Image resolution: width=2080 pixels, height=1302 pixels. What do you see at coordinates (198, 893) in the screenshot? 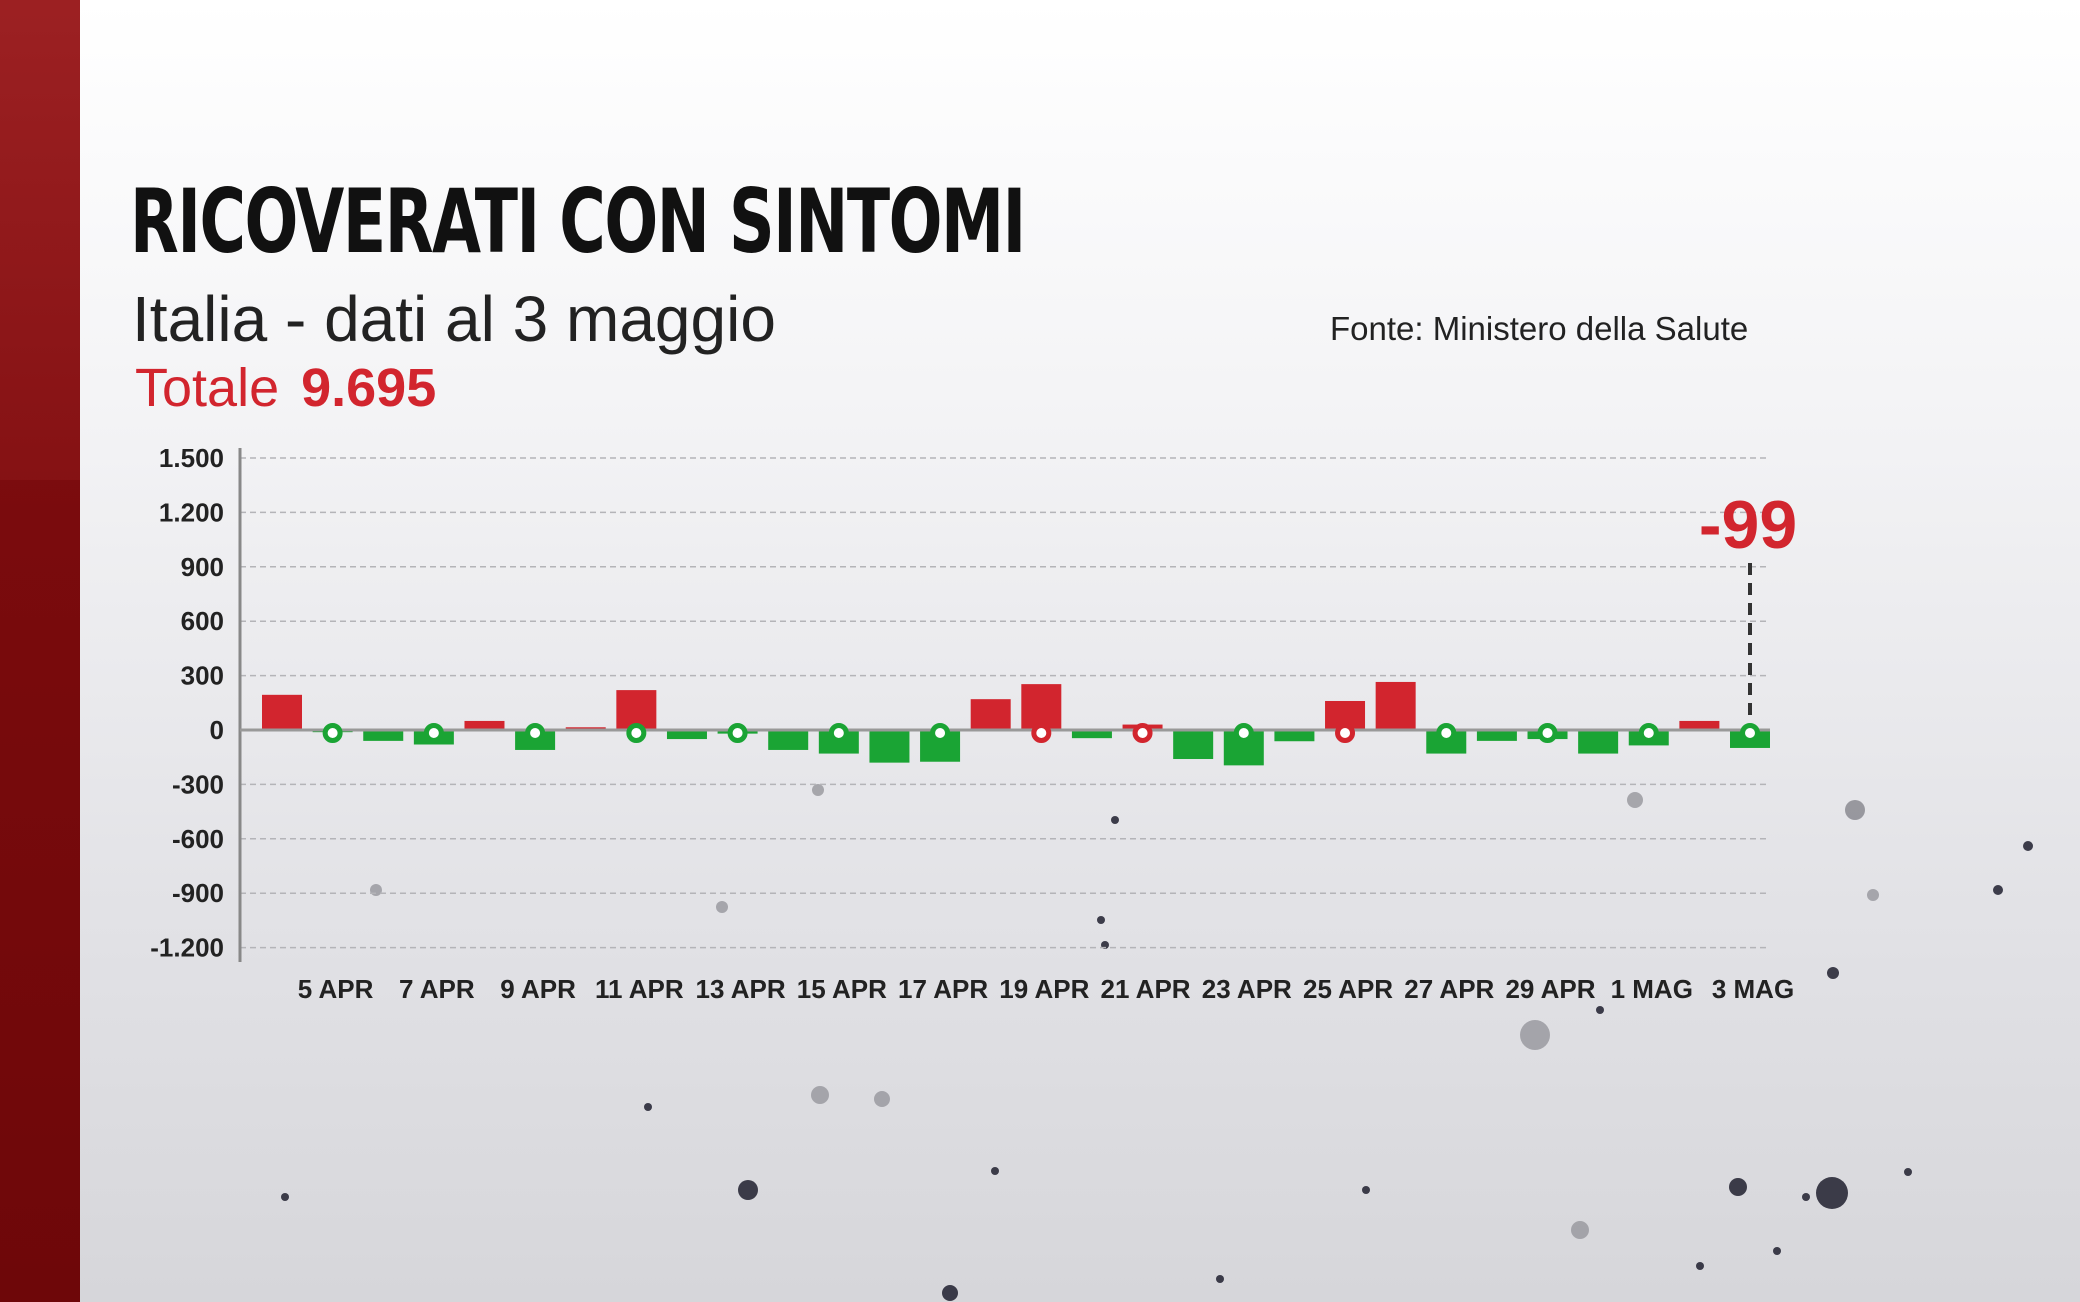
I see `y-tick-label: -900` at bounding box center [198, 893].